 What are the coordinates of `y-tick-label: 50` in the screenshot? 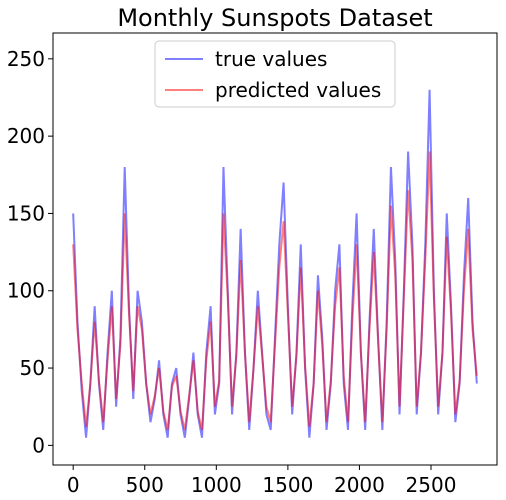 It's located at (32, 368).